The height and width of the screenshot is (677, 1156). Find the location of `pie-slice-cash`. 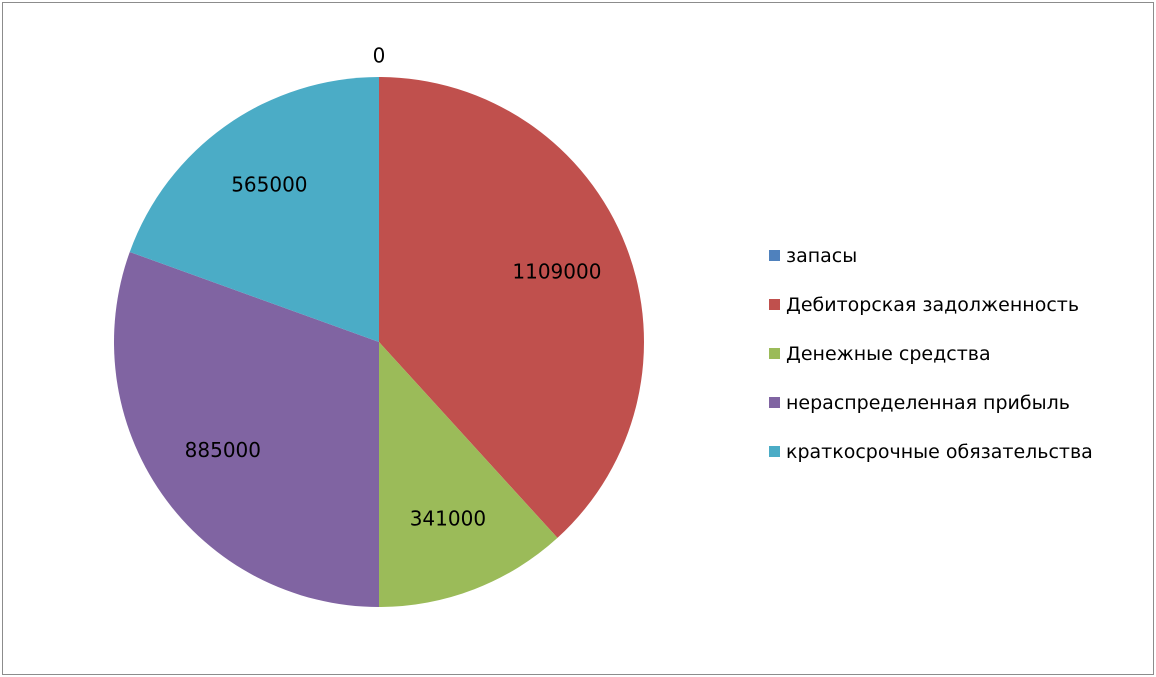

pie-slice-cash is located at coordinates (468, 474).